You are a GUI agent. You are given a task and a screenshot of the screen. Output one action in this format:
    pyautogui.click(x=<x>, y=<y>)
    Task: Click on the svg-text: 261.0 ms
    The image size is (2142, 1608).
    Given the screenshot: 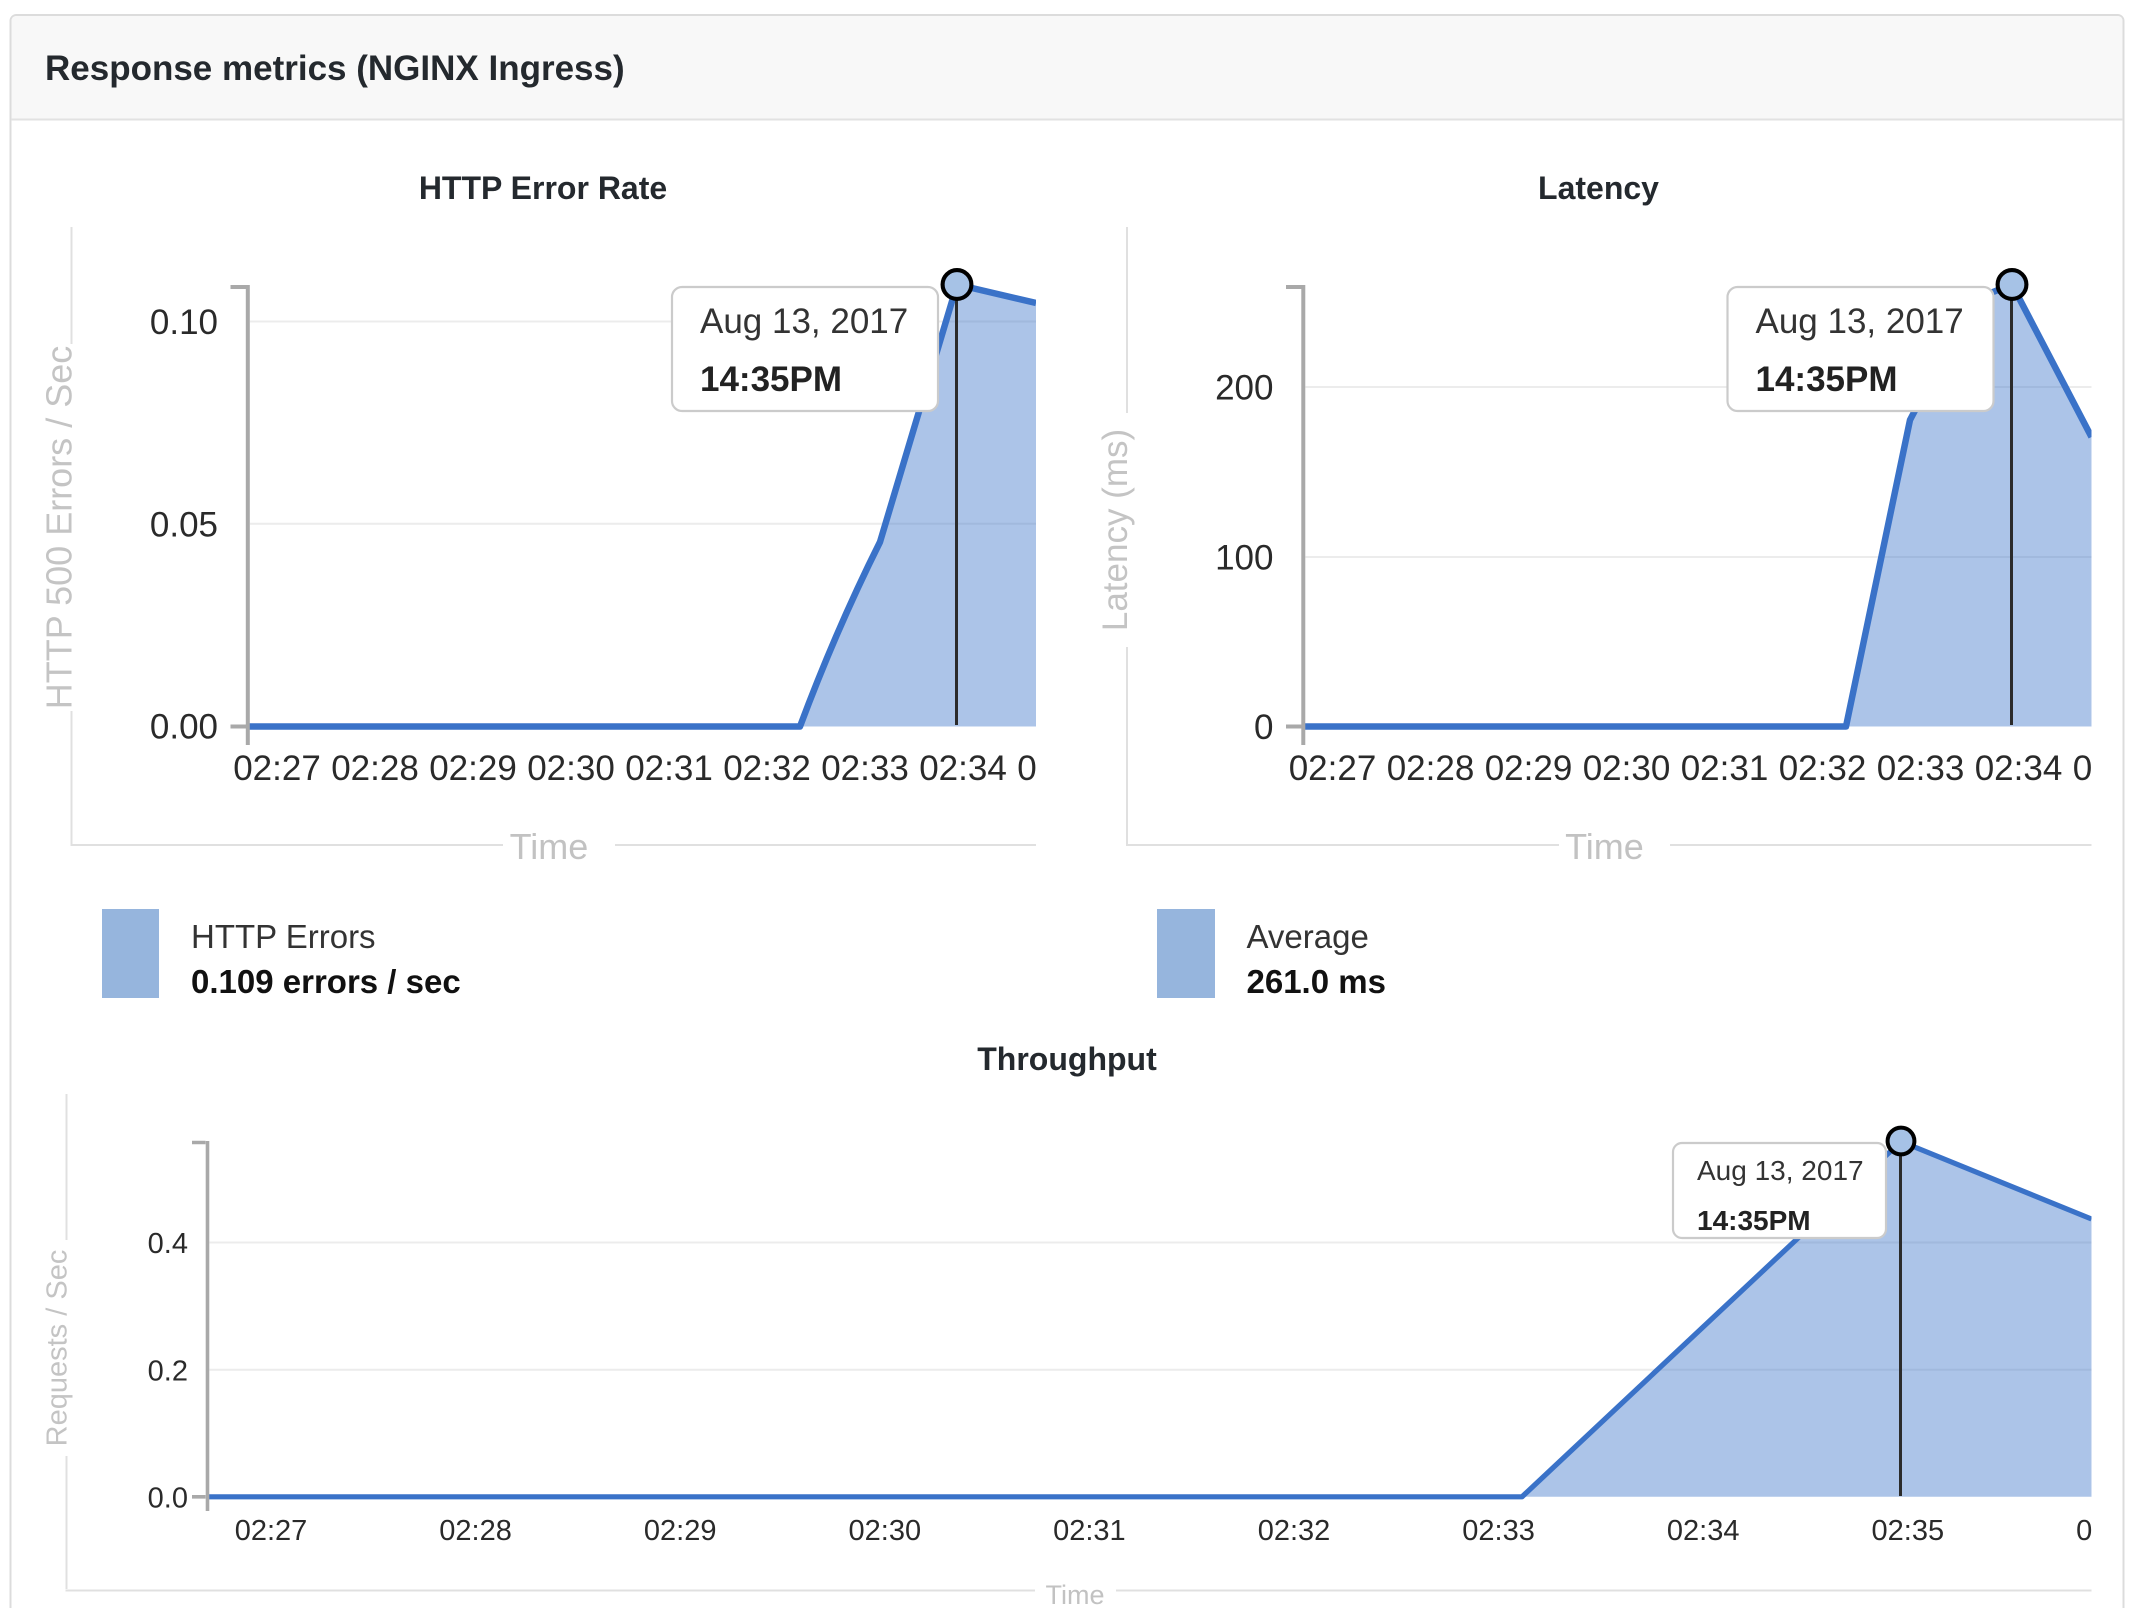 What is the action you would take?
    pyautogui.click(x=1316, y=981)
    